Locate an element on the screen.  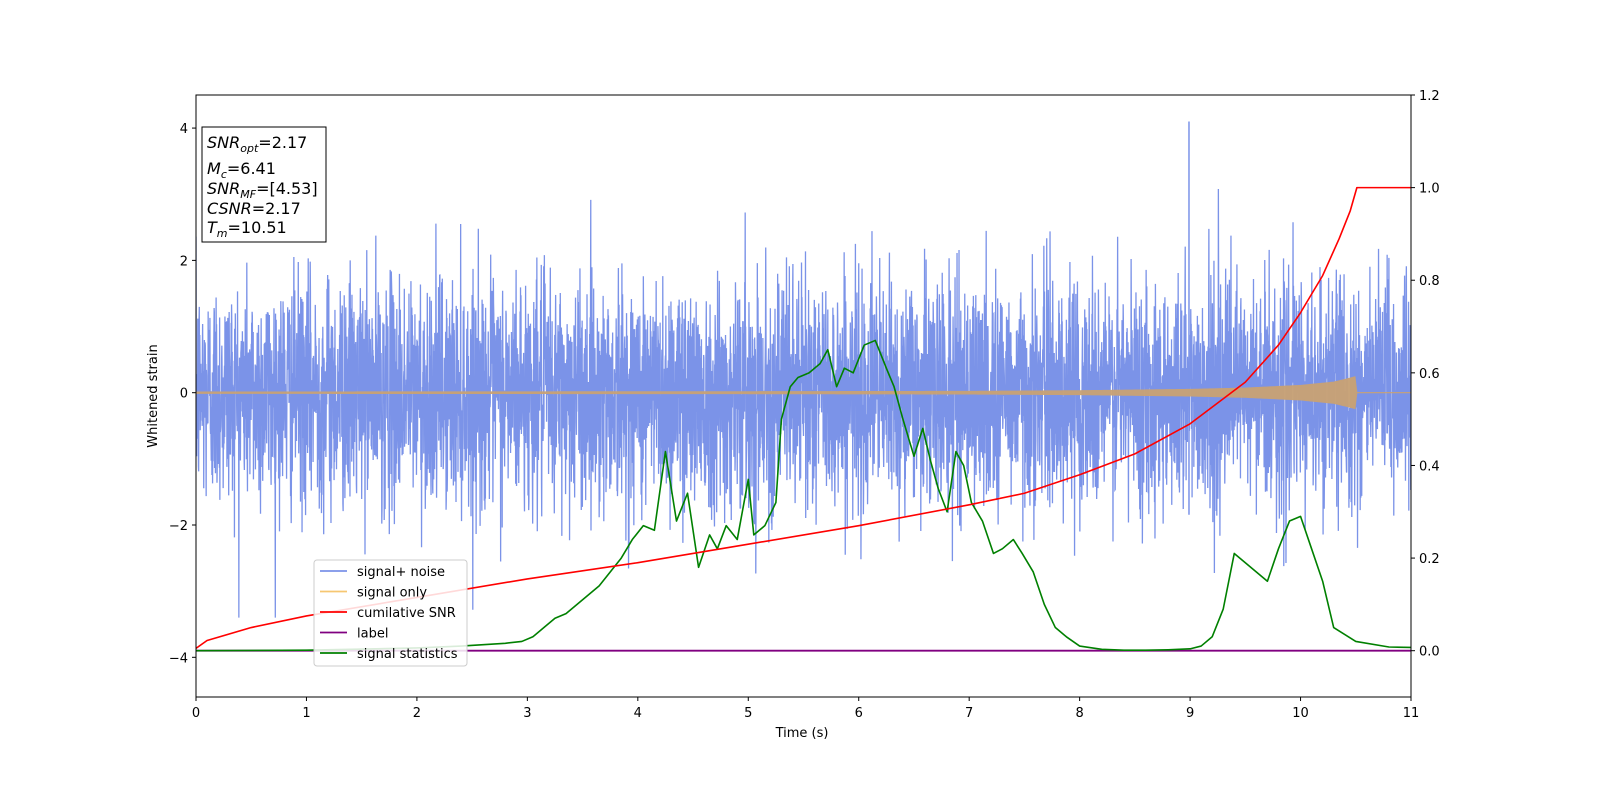
legend-item: signal+ noise is located at coordinates (382, 572).